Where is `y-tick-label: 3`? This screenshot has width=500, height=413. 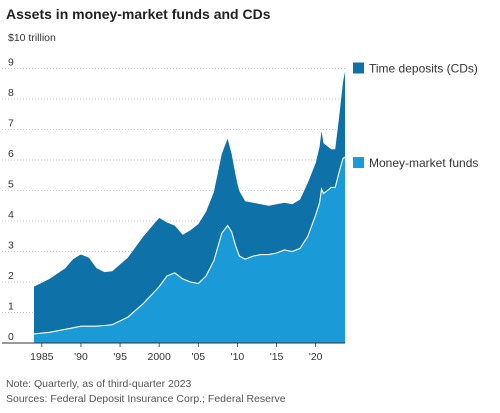 y-tick-label: 3 is located at coordinates (11, 246).